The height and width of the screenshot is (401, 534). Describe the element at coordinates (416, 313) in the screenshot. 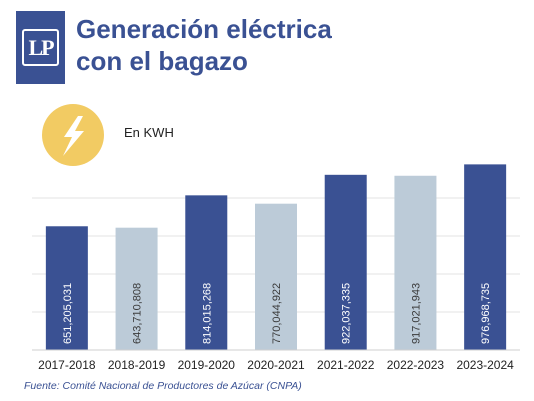

I see `bar-value-label: 917,021,943` at that location.